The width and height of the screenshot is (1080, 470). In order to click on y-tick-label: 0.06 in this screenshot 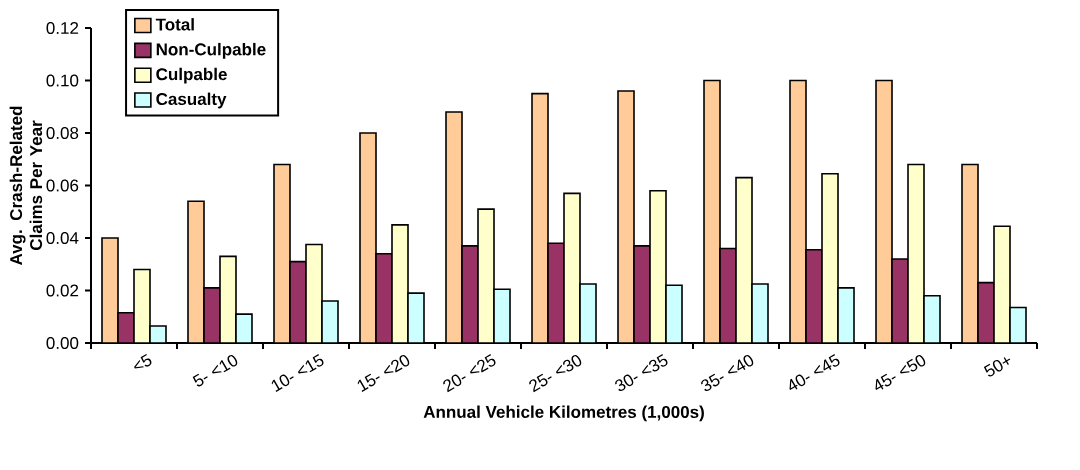, I will do `click(62, 185)`.